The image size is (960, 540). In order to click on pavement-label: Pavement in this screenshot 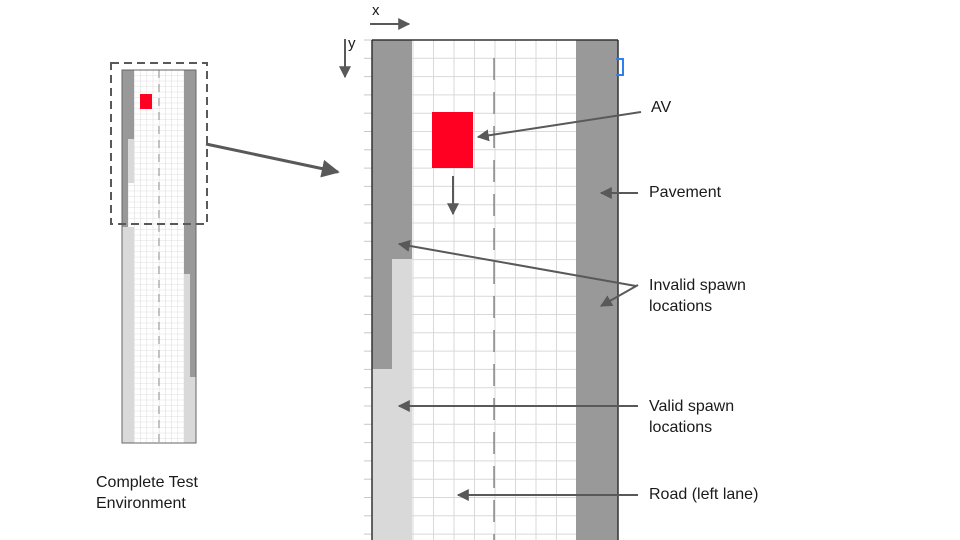, I will do `click(685, 192)`.